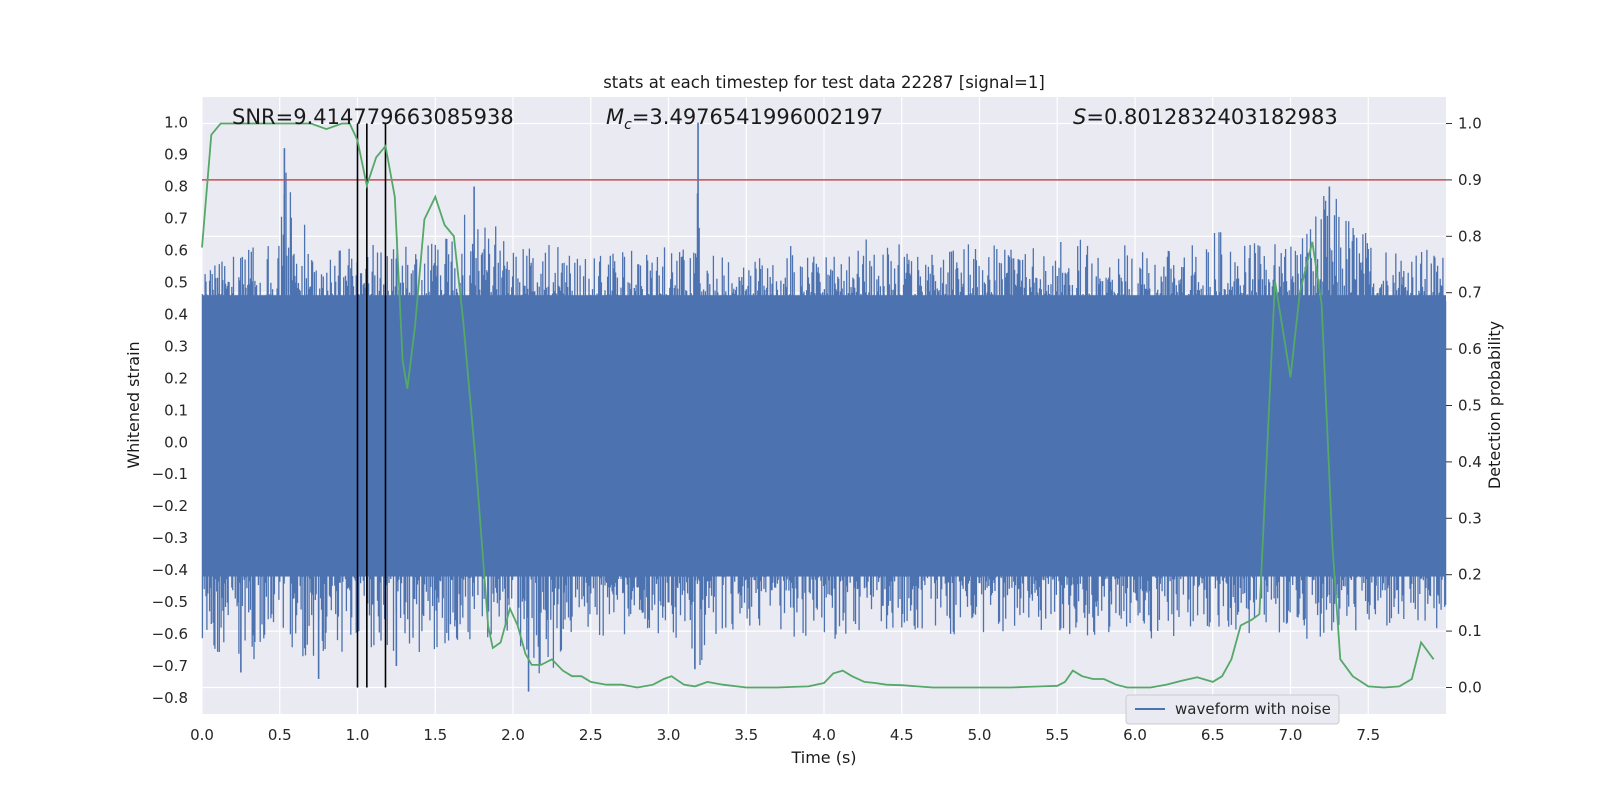 Image resolution: width=1600 pixels, height=800 pixels. I want to click on s-symbol: S, so click(1079, 117).